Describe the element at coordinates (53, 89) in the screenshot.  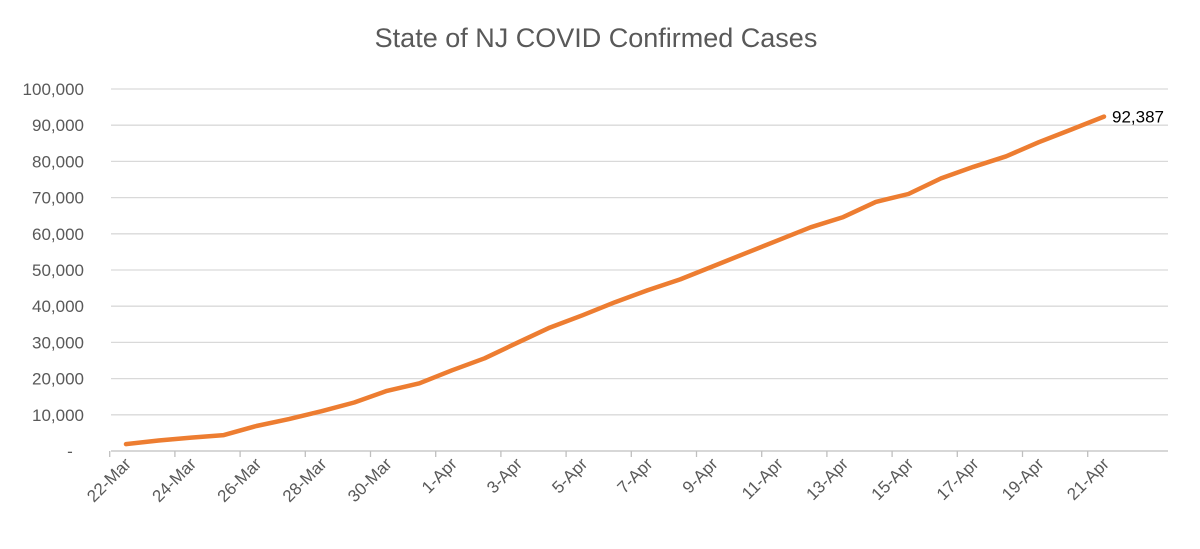
I see `y-tick-label: 100,000` at that location.